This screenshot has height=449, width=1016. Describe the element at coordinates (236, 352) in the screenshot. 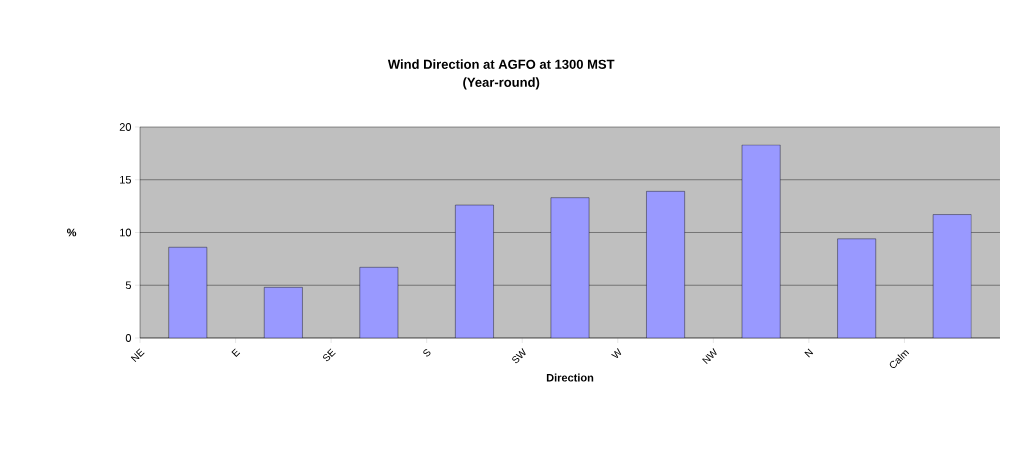

I see `x-tick-label: E` at that location.